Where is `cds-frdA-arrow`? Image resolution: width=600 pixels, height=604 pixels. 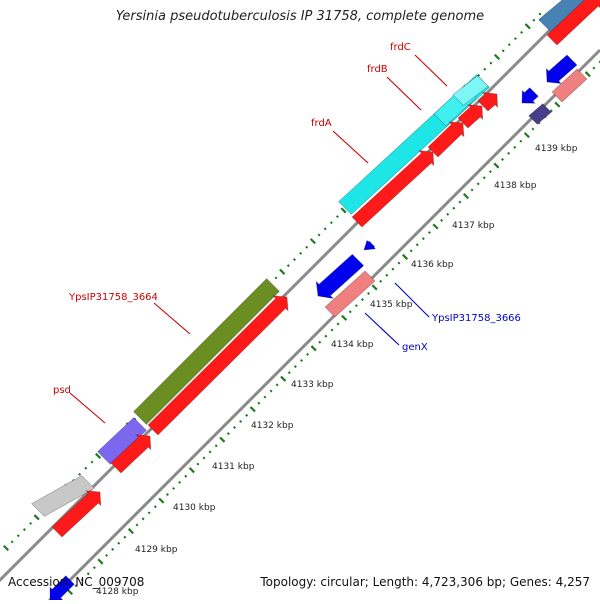 cds-frdA-arrow is located at coordinates (393, 189).